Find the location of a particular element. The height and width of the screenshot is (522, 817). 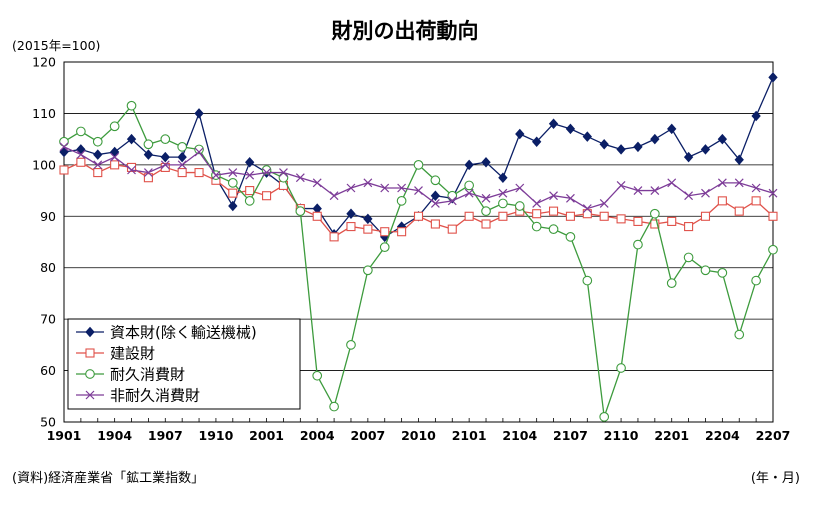

y-axis: 50 60 70 80 90 100 110 120 is located at coordinates (44, 242).